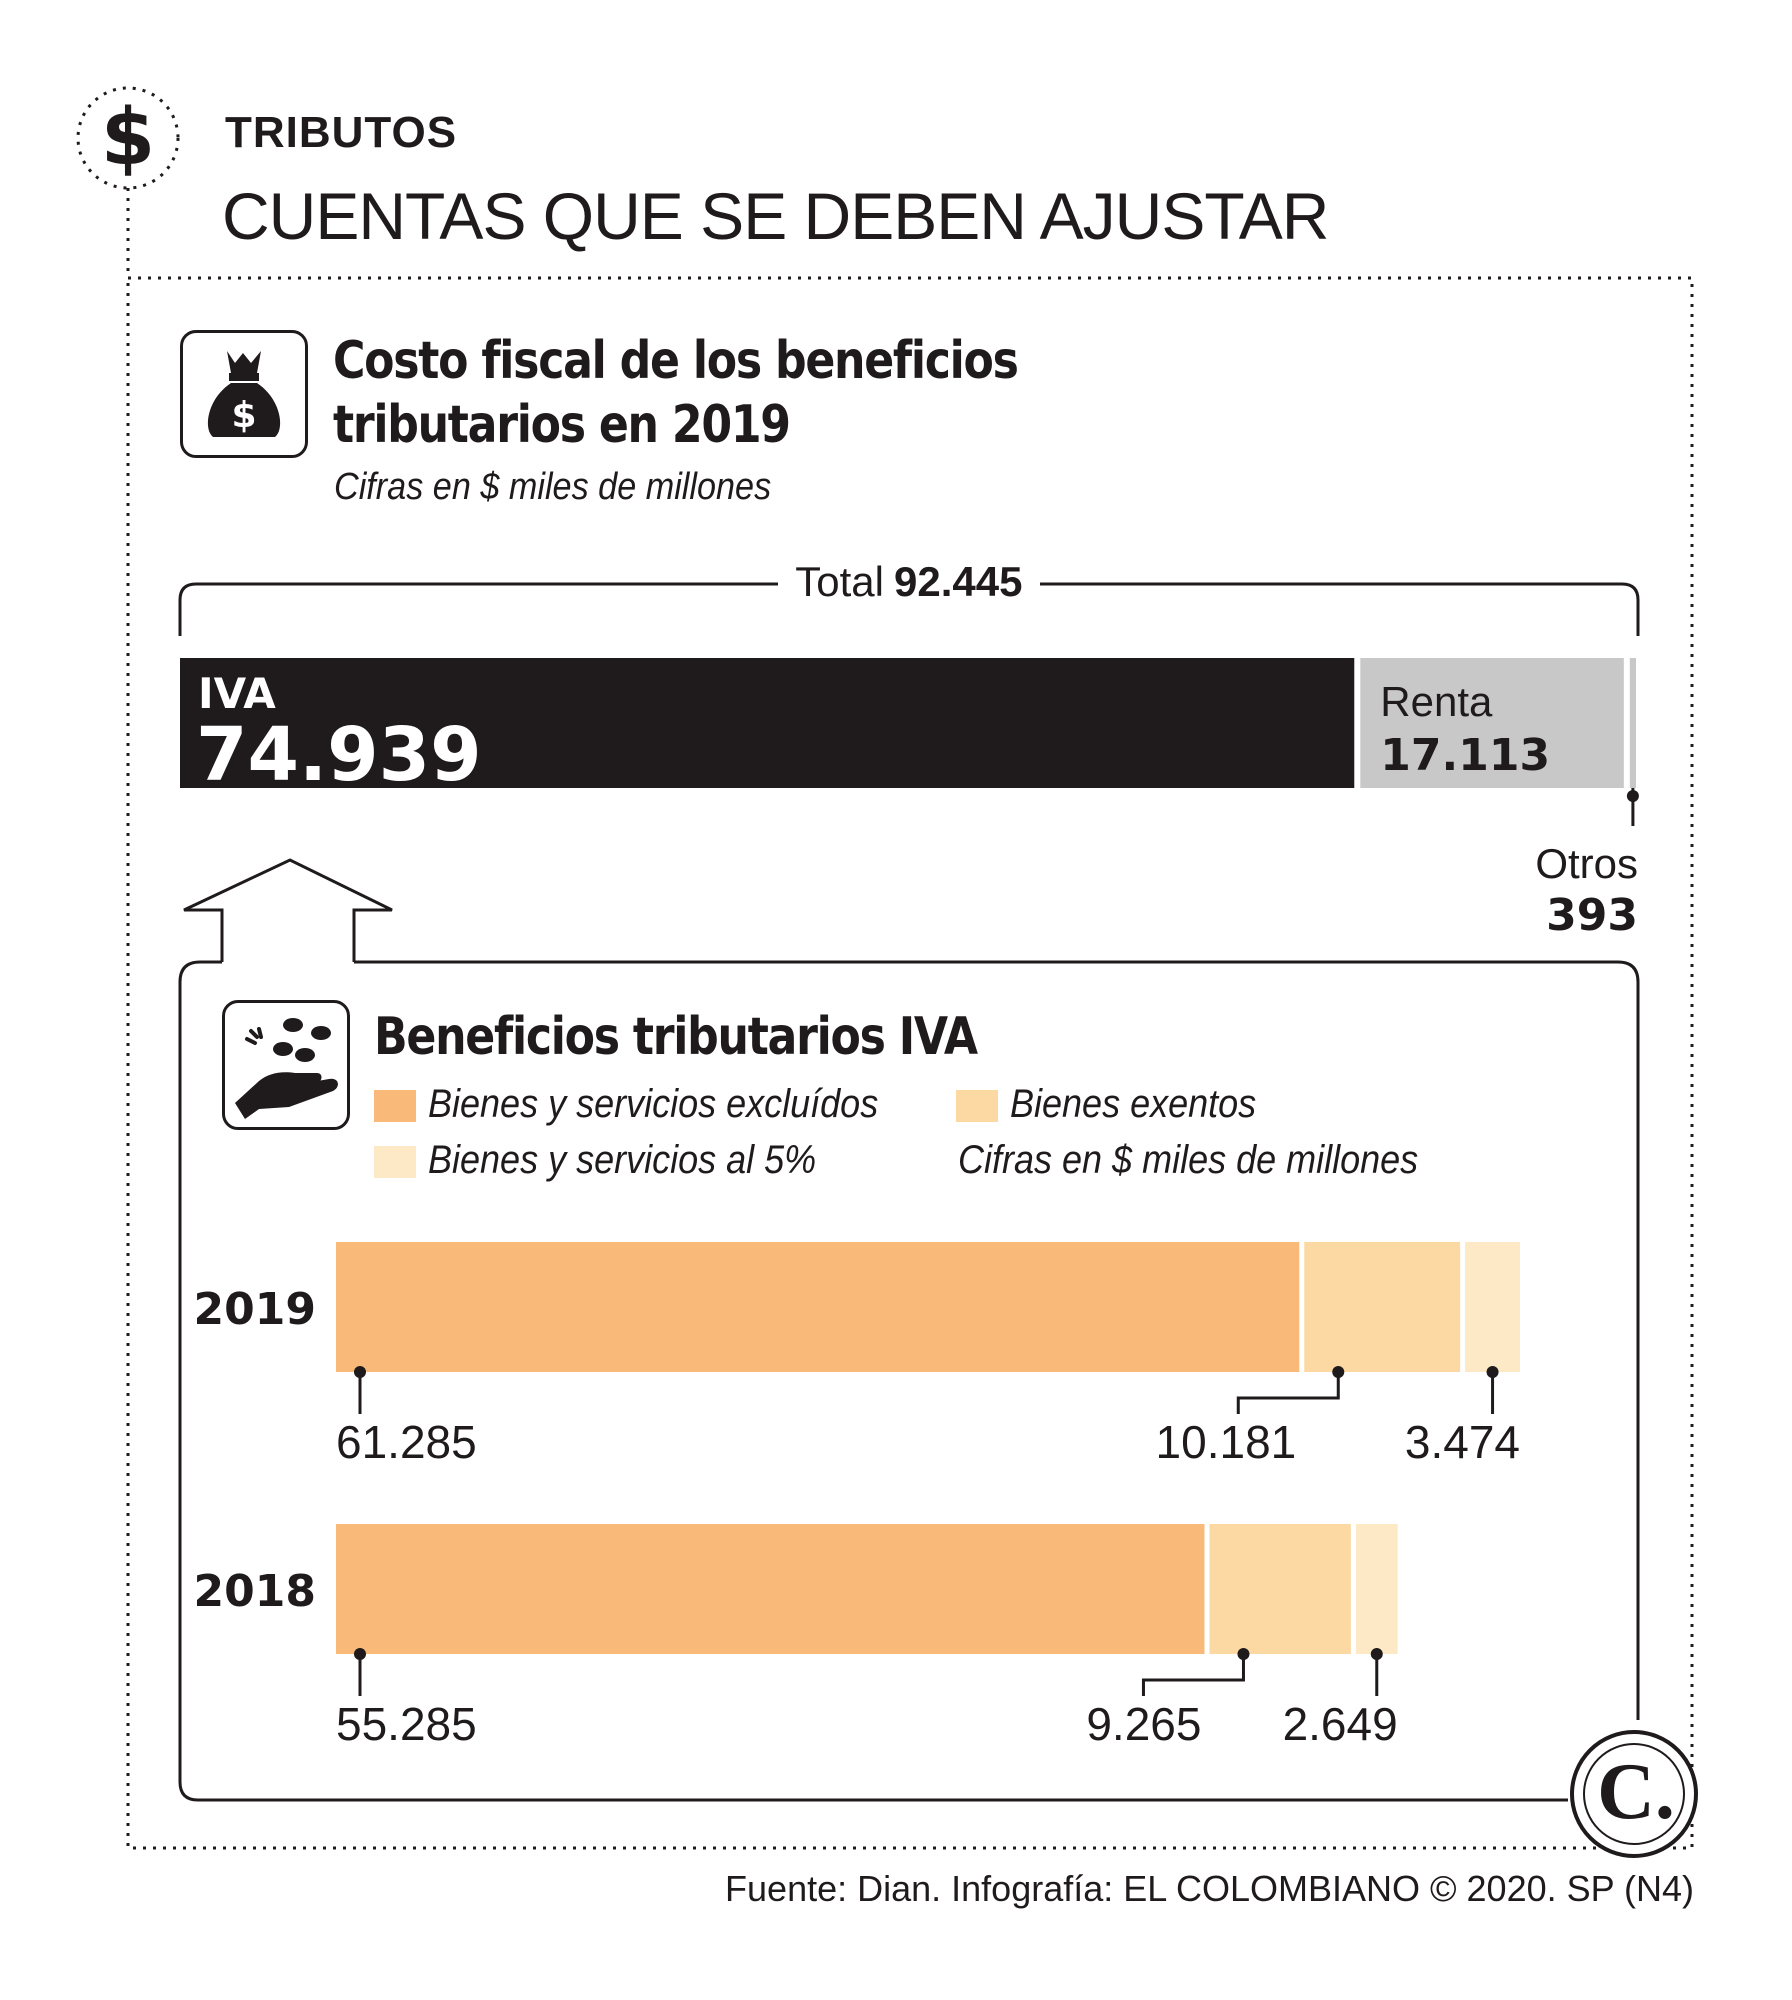 This screenshot has height=2000, width=1792. Describe the element at coordinates (255, 1309) in the screenshot. I see `category-label-2019: 2019` at that location.